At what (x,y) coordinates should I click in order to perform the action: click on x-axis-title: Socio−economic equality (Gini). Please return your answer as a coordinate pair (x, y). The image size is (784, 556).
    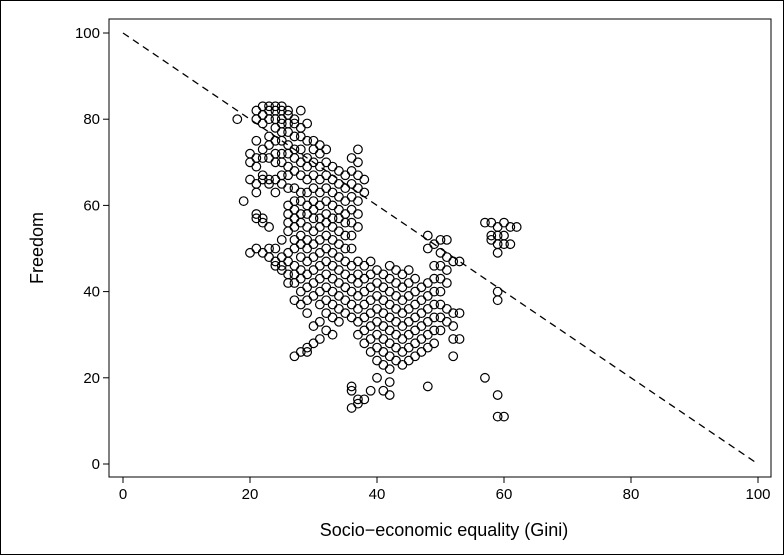
    Looking at the image, I should click on (444, 530).